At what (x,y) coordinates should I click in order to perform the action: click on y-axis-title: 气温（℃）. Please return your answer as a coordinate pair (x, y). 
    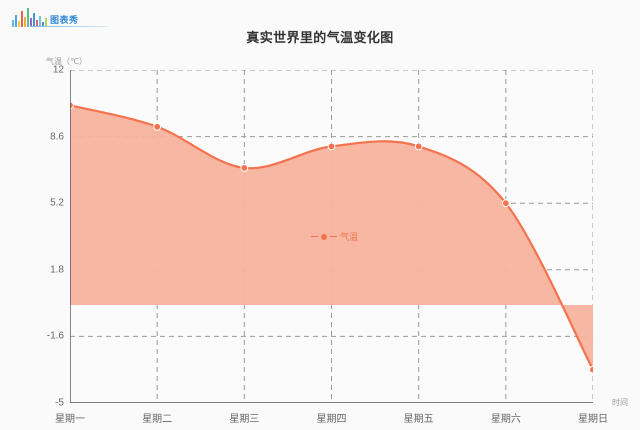
    Looking at the image, I should click on (66, 61).